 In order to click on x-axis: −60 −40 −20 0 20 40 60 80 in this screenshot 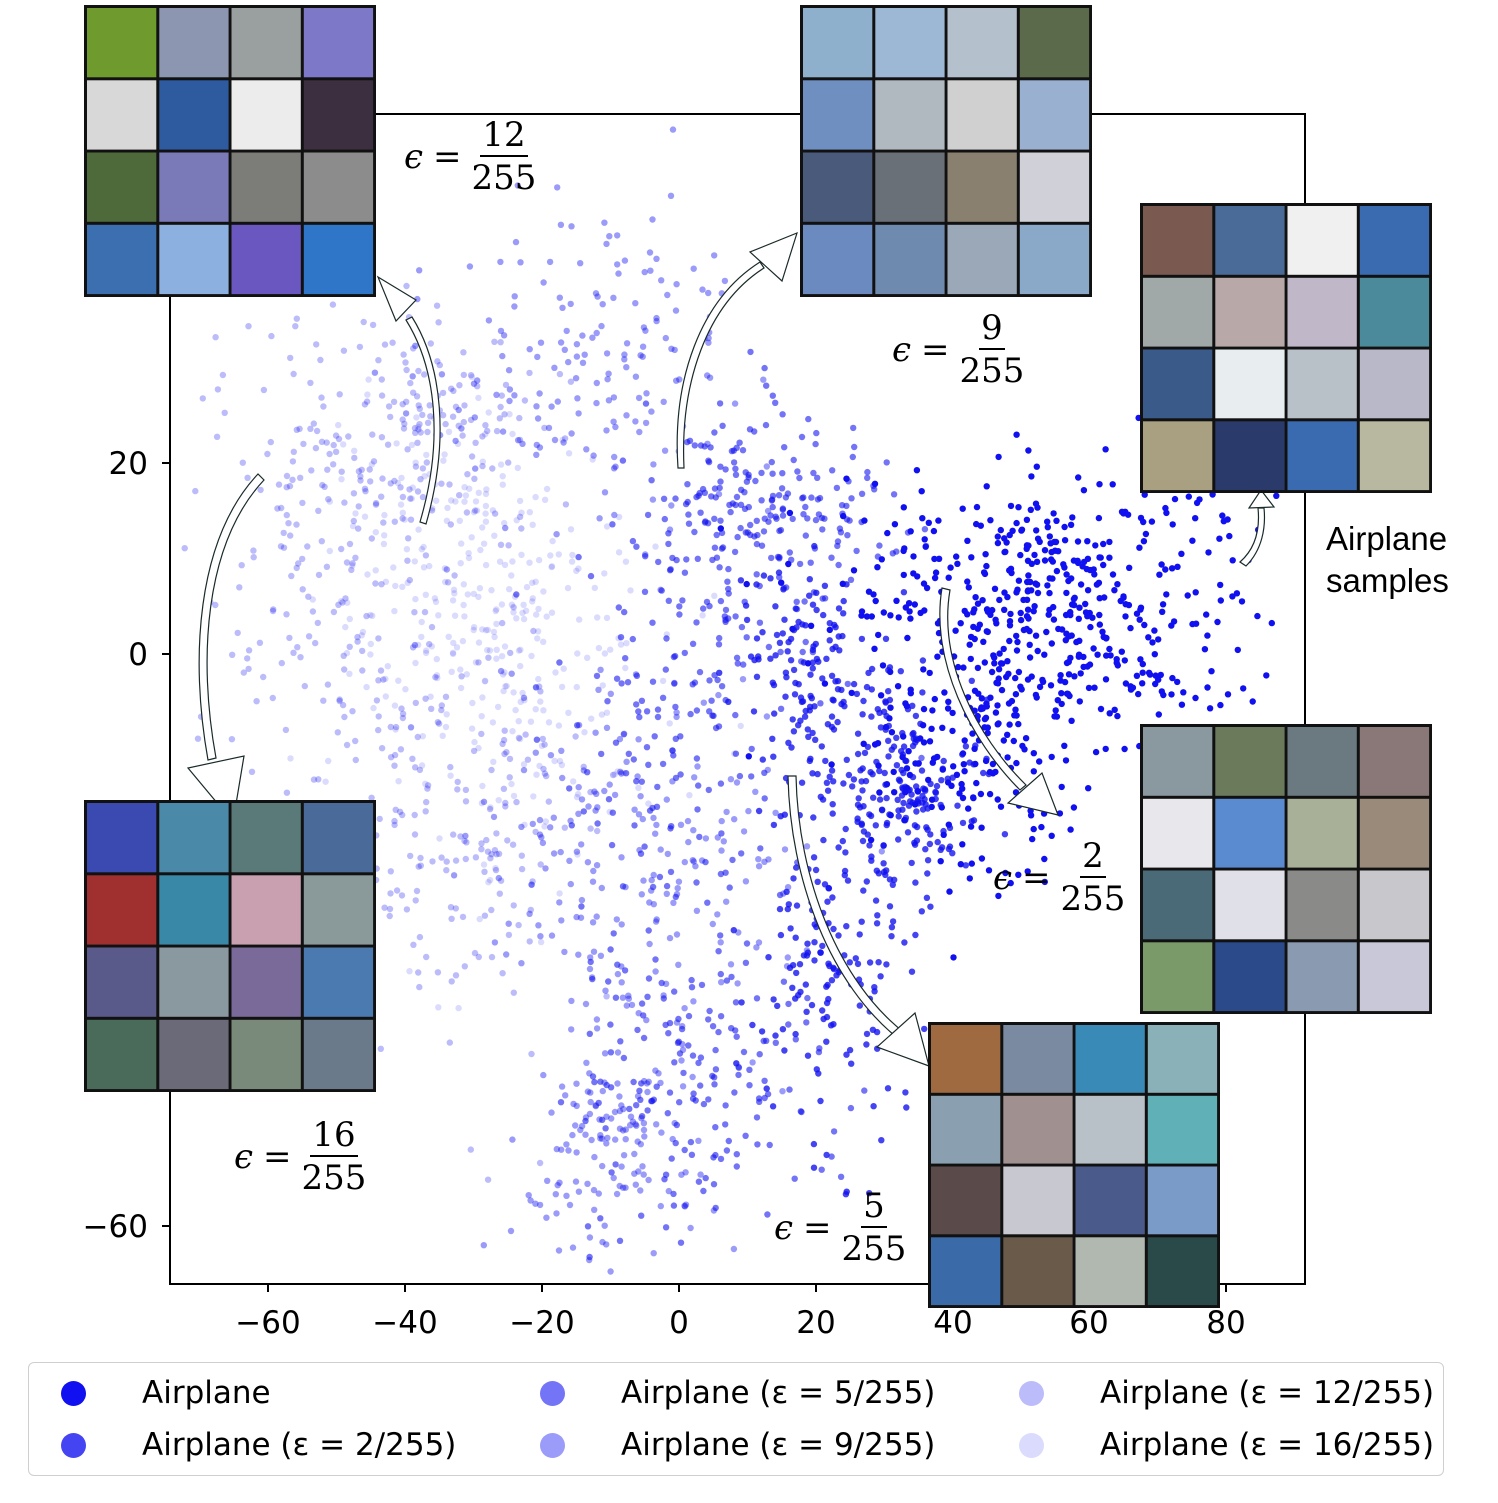, I will do `click(740, 1312)`.